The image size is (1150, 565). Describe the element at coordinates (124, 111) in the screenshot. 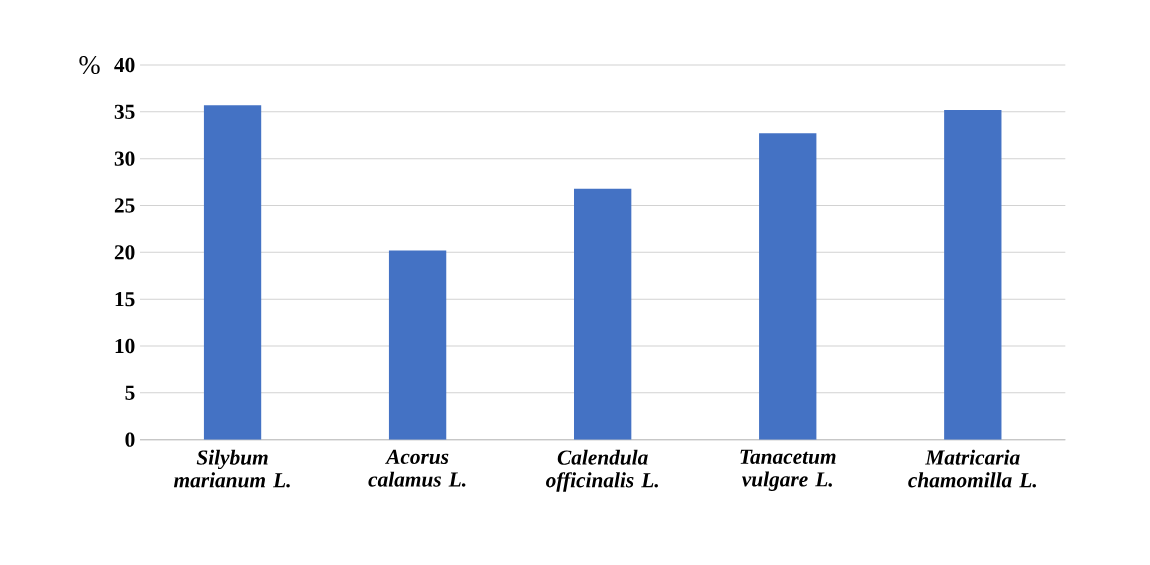

I see `y-tick-label: 35` at that location.